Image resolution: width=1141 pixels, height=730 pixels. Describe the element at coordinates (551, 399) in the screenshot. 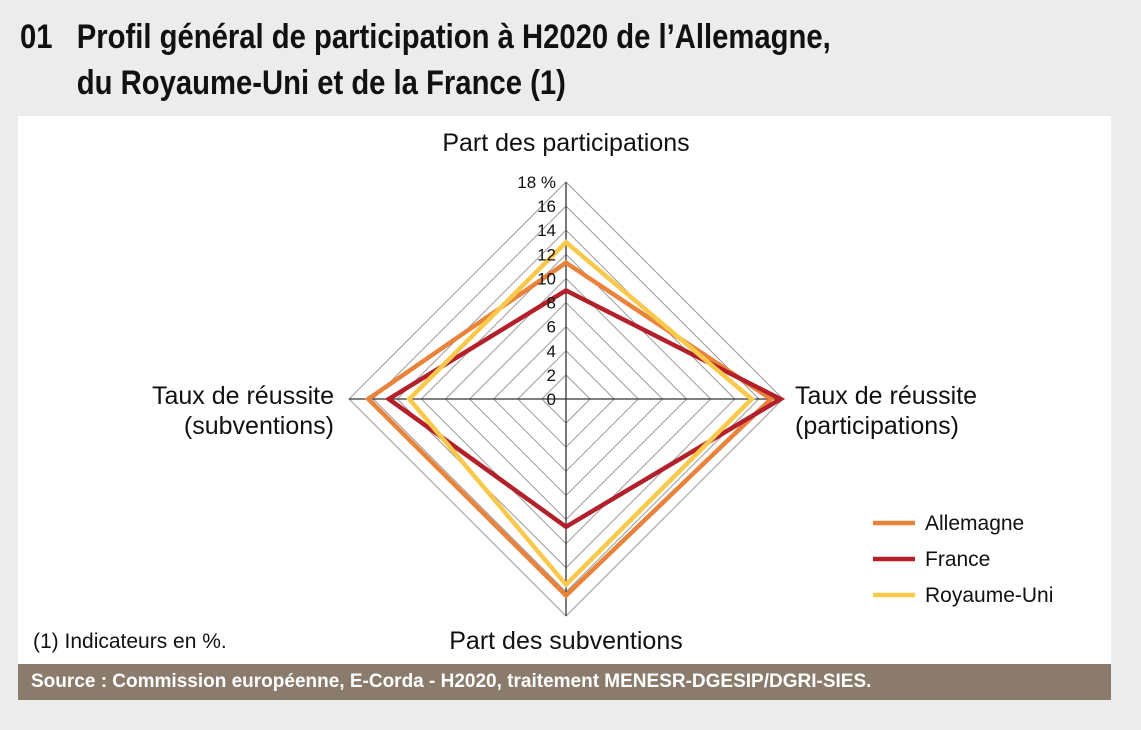

I see `tick-label: 0` at that location.